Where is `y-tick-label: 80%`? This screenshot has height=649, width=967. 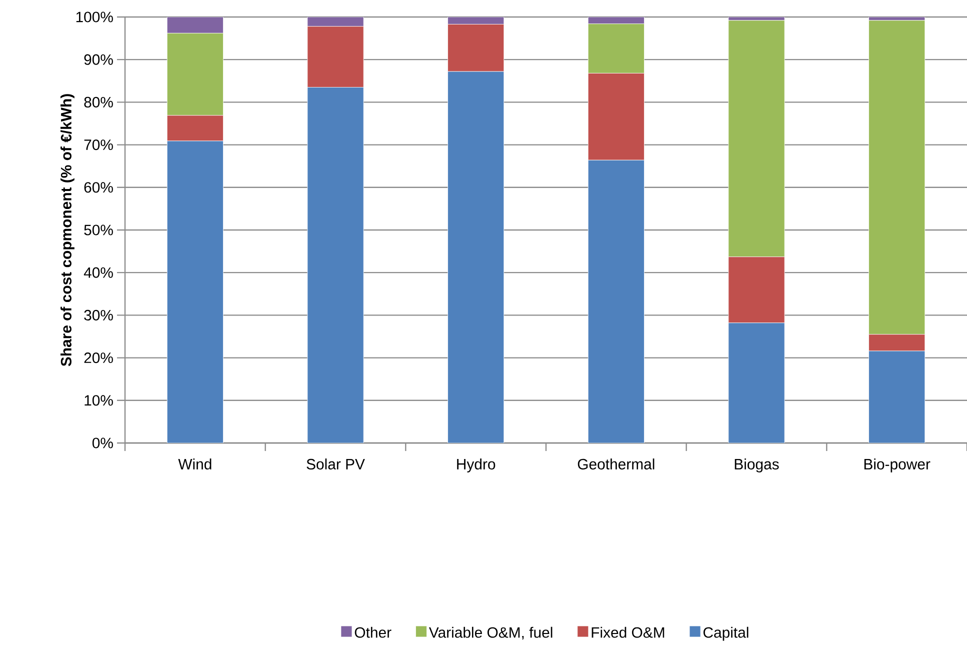 y-tick-label: 80% is located at coordinates (98, 102).